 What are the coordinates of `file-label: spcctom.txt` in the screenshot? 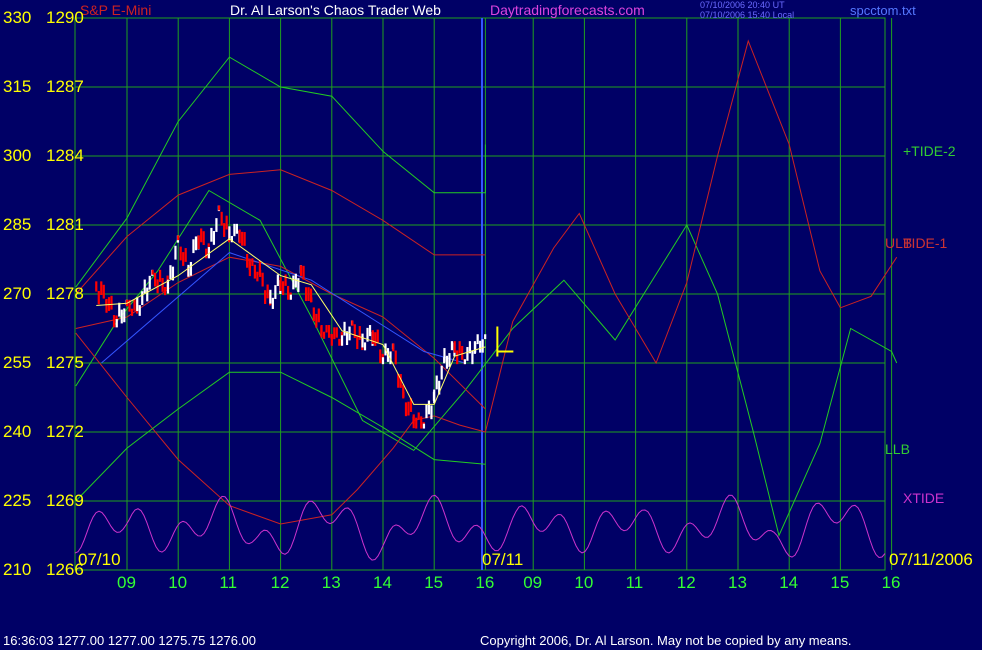 It's located at (883, 10).